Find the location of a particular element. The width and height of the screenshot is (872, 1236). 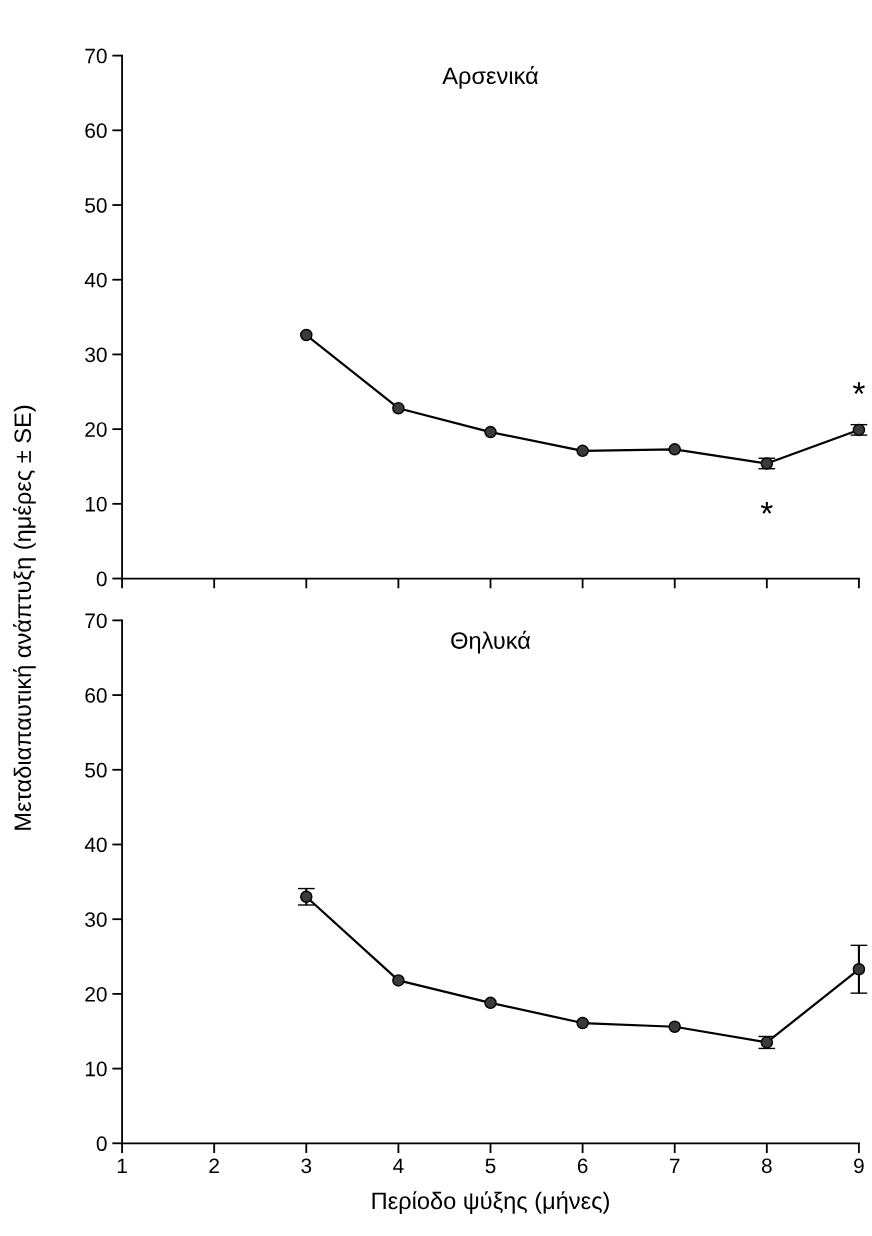

x-tick-label: 8 is located at coordinates (766, 1166).